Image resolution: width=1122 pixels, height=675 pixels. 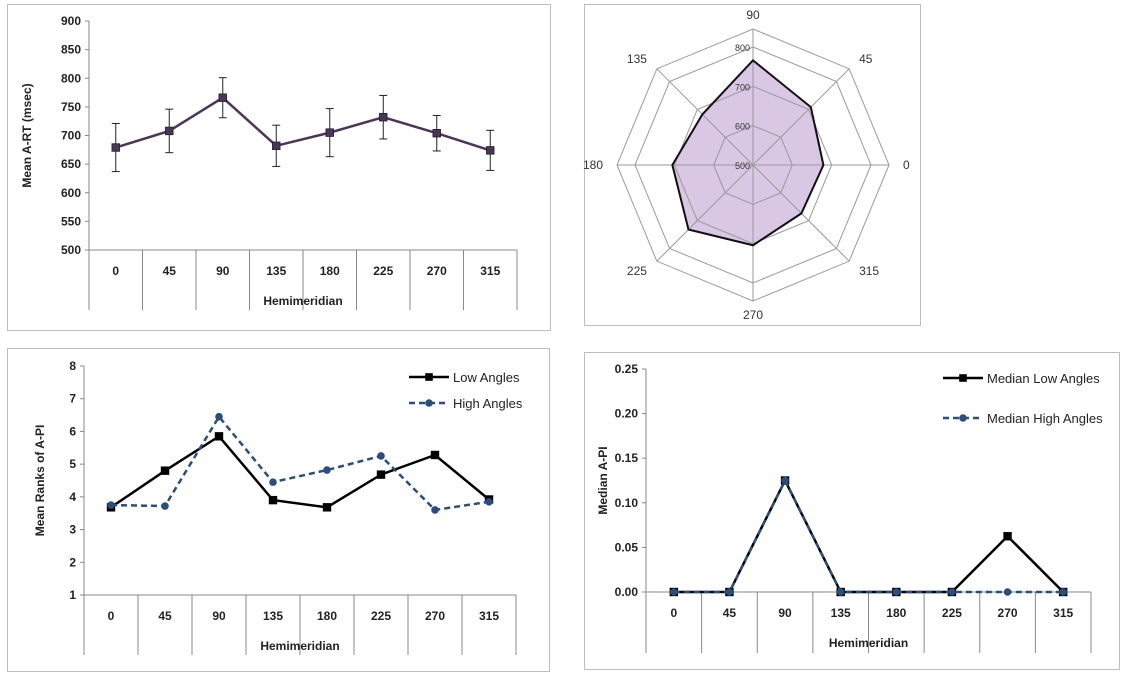 I want to click on radar-art-chart: 500 600 700 800 90 45 0 315 270 225 180 135, so click(x=752, y=165).